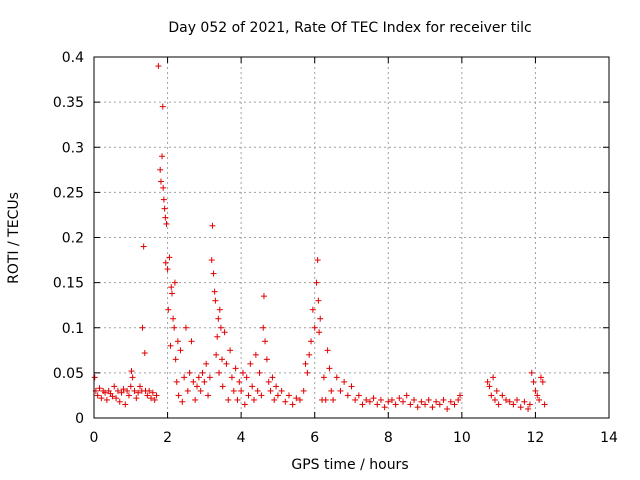  Describe the element at coordinates (68, 374) in the screenshot. I see `y-tick-label: 0.05` at that location.